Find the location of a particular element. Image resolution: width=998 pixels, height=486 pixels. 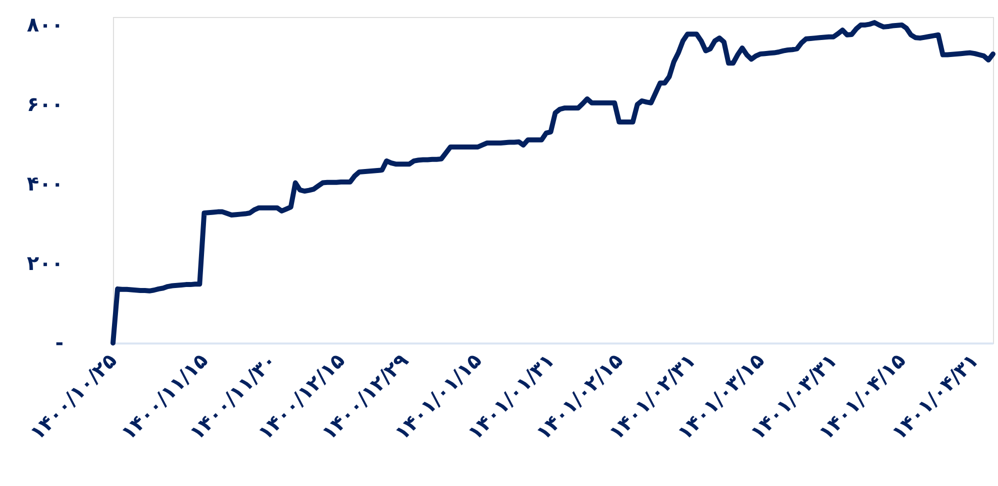

y-tick-label: ۲۰۰ is located at coordinates (45, 262).